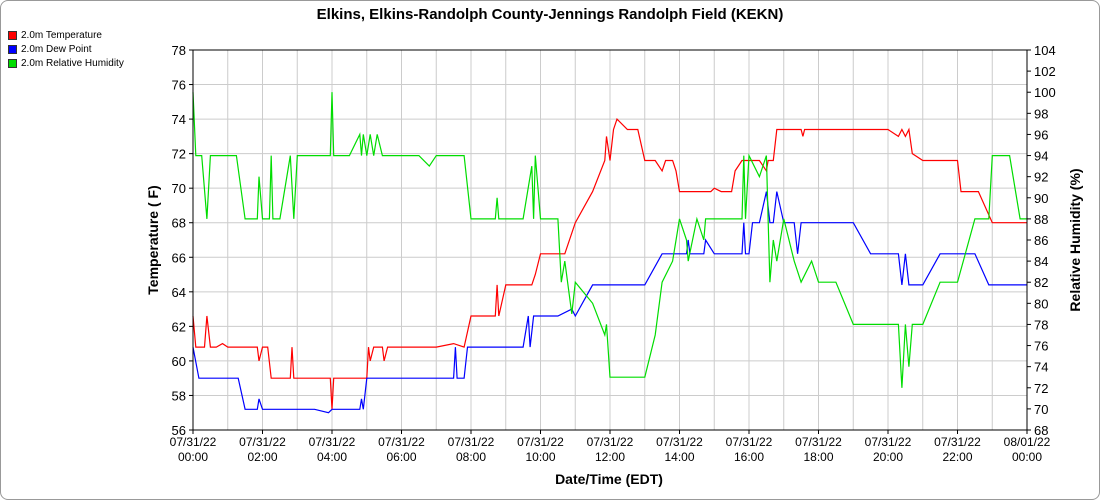  What do you see at coordinates (1041, 177) in the screenshot?
I see `y2-tick-label: 92` at bounding box center [1041, 177].